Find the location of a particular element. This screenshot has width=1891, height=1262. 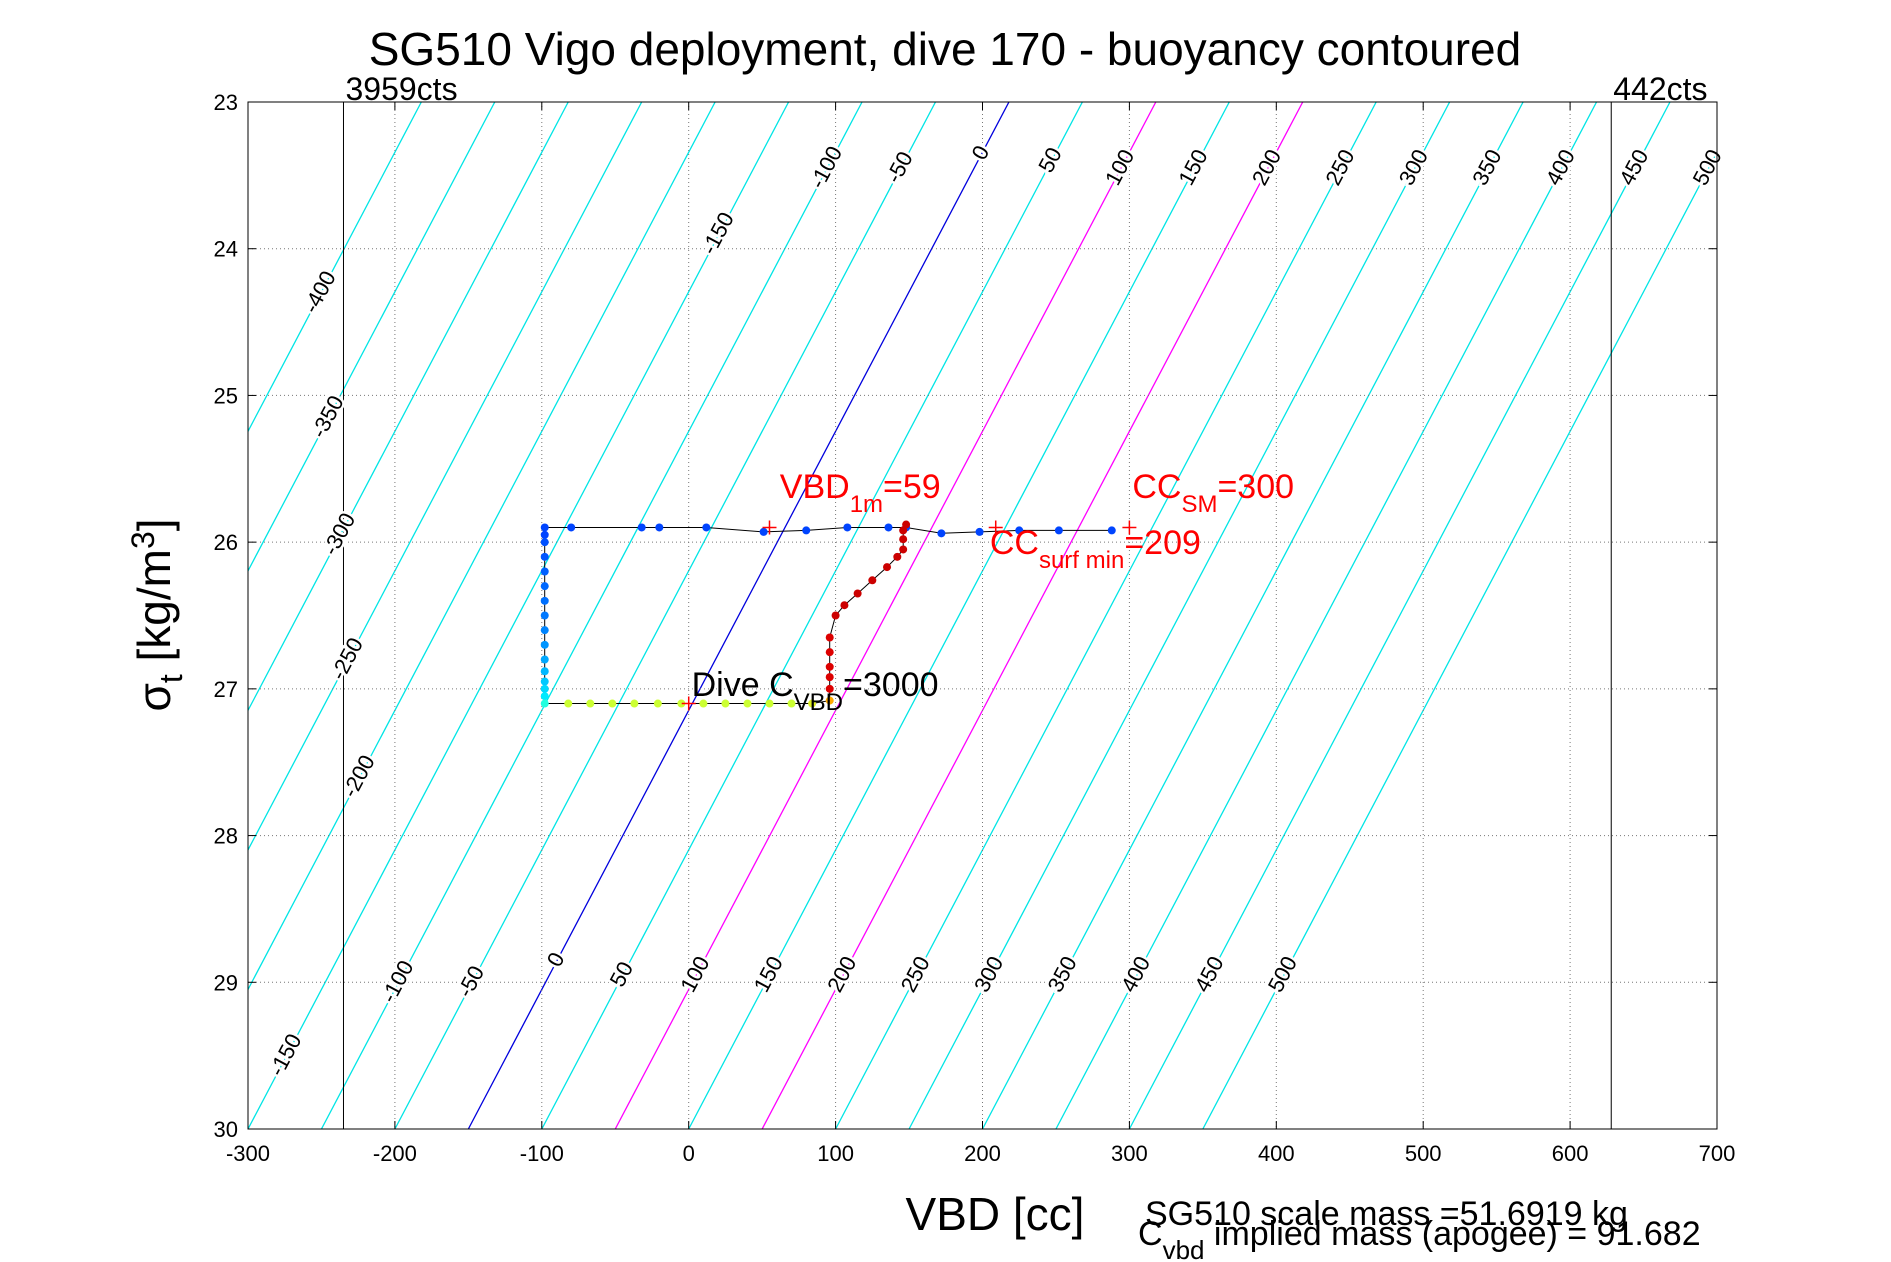

dive-trace is located at coordinates (828, 614).